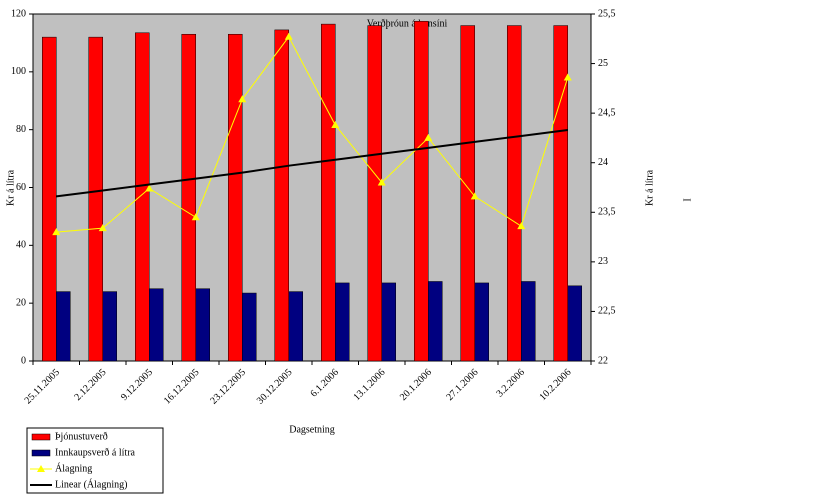 The image size is (814, 500). I want to click on y-tick-label: 80, so click(21, 129).